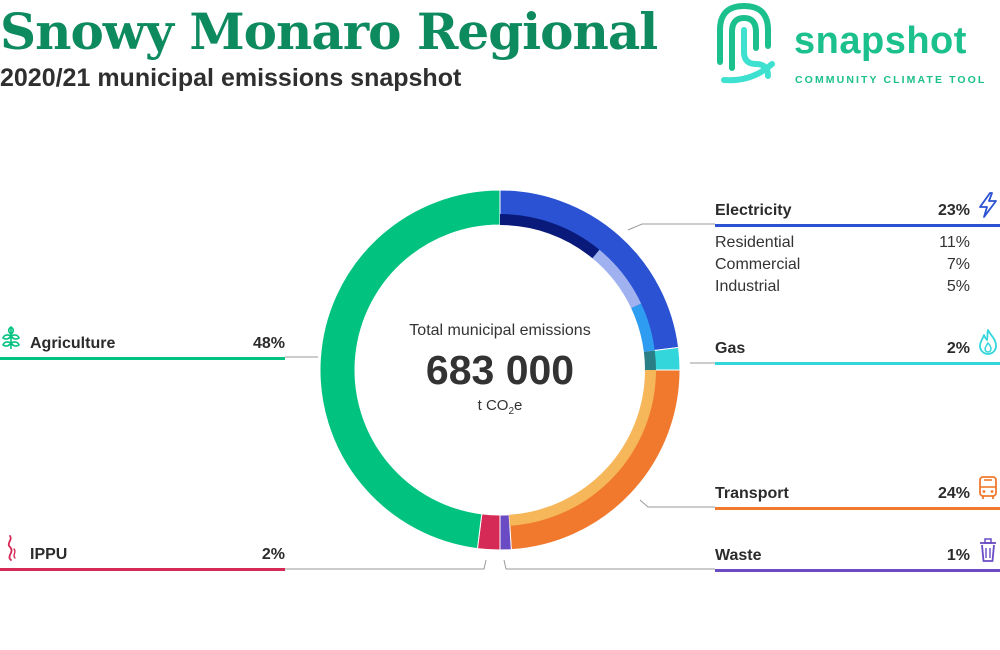 This screenshot has width=1000, height=650. I want to click on inner-slice-commercial, so click(617, 279).